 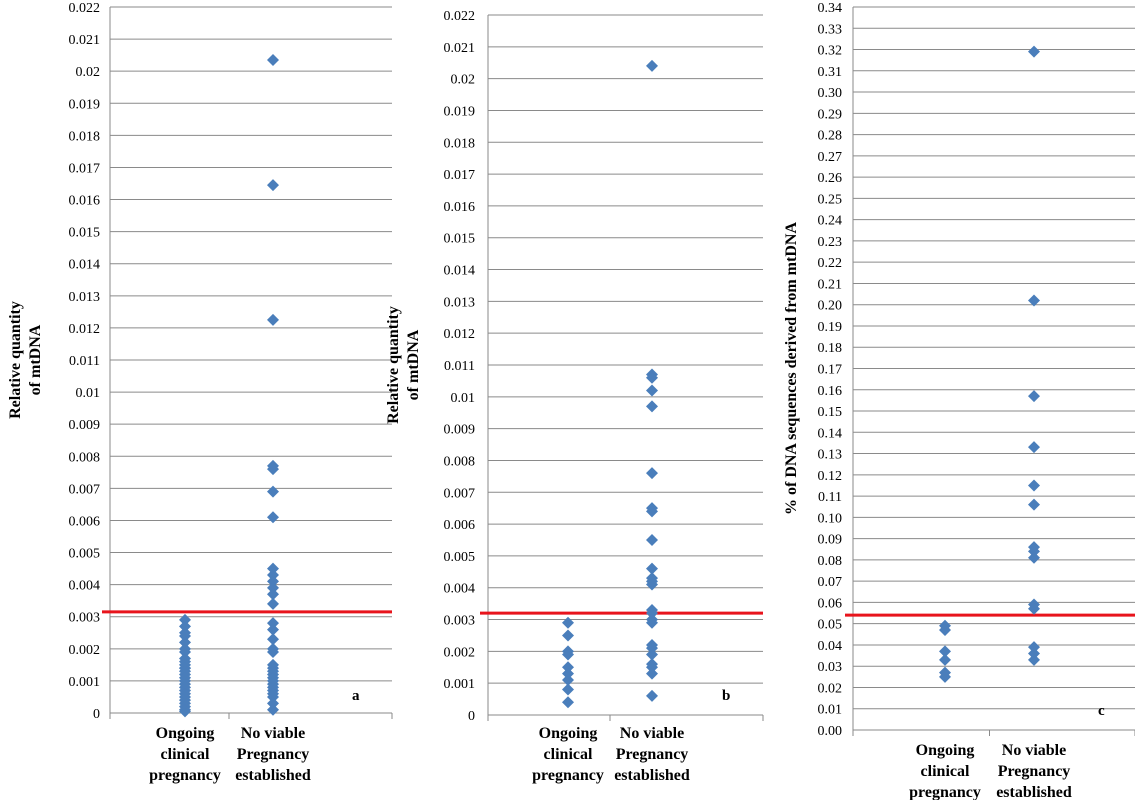 What do you see at coordinates (1101, 711) in the screenshot?
I see `panel-letter: c` at bounding box center [1101, 711].